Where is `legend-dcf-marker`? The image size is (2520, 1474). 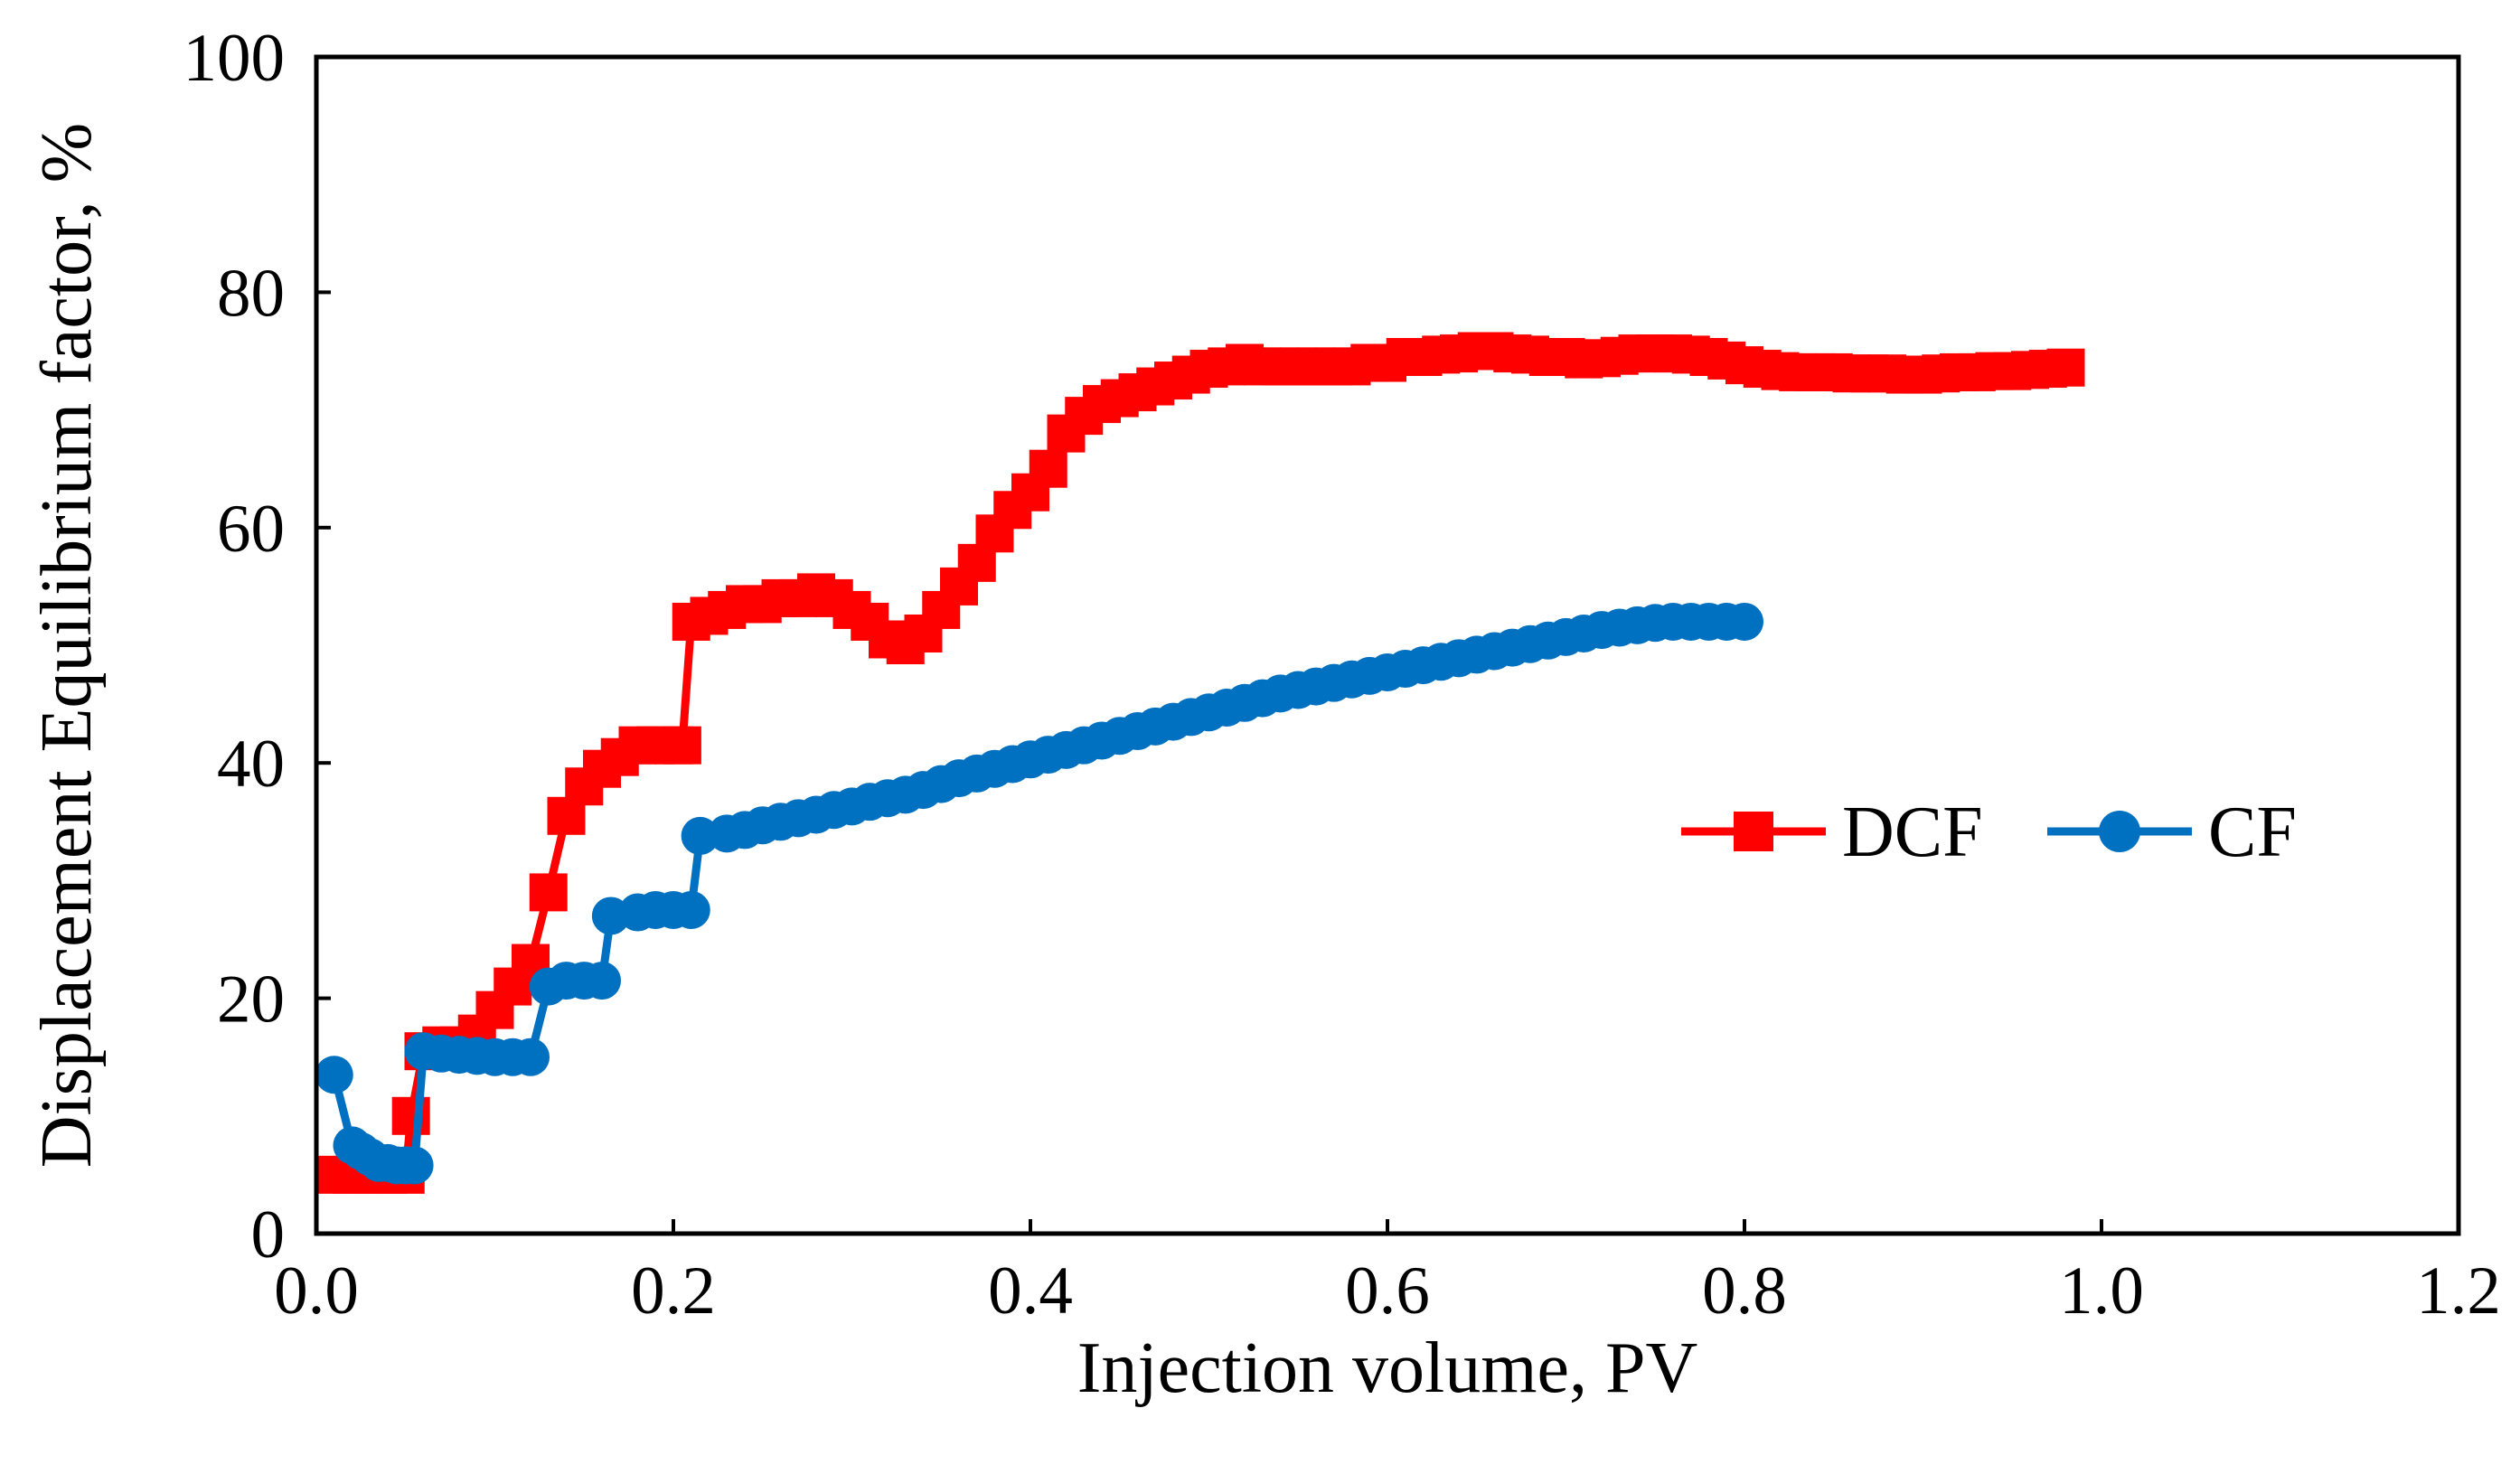
legend-dcf-marker is located at coordinates (1754, 832).